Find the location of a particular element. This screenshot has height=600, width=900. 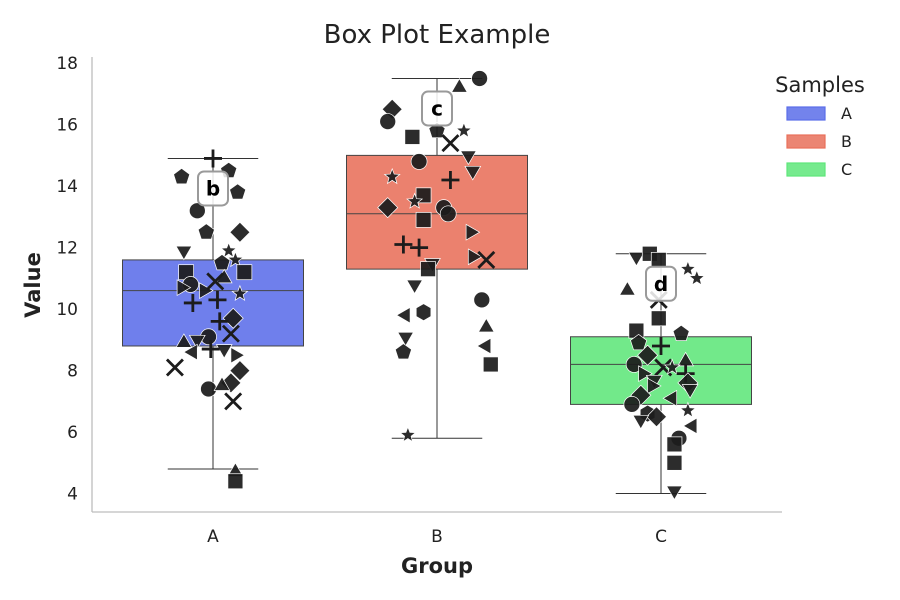

chart-title: Box Plot Example is located at coordinates (437, 35).